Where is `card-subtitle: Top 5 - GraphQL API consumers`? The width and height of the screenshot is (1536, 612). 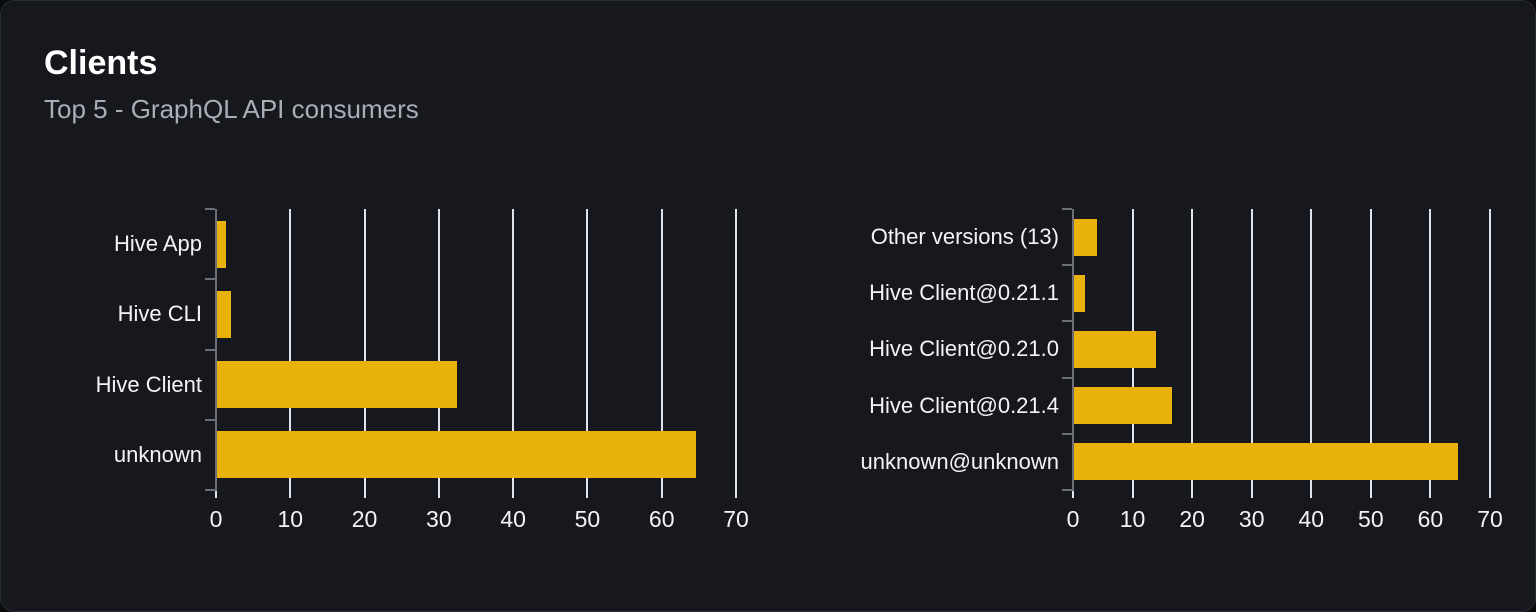 card-subtitle: Top 5 - GraphQL API consumers is located at coordinates (231, 109).